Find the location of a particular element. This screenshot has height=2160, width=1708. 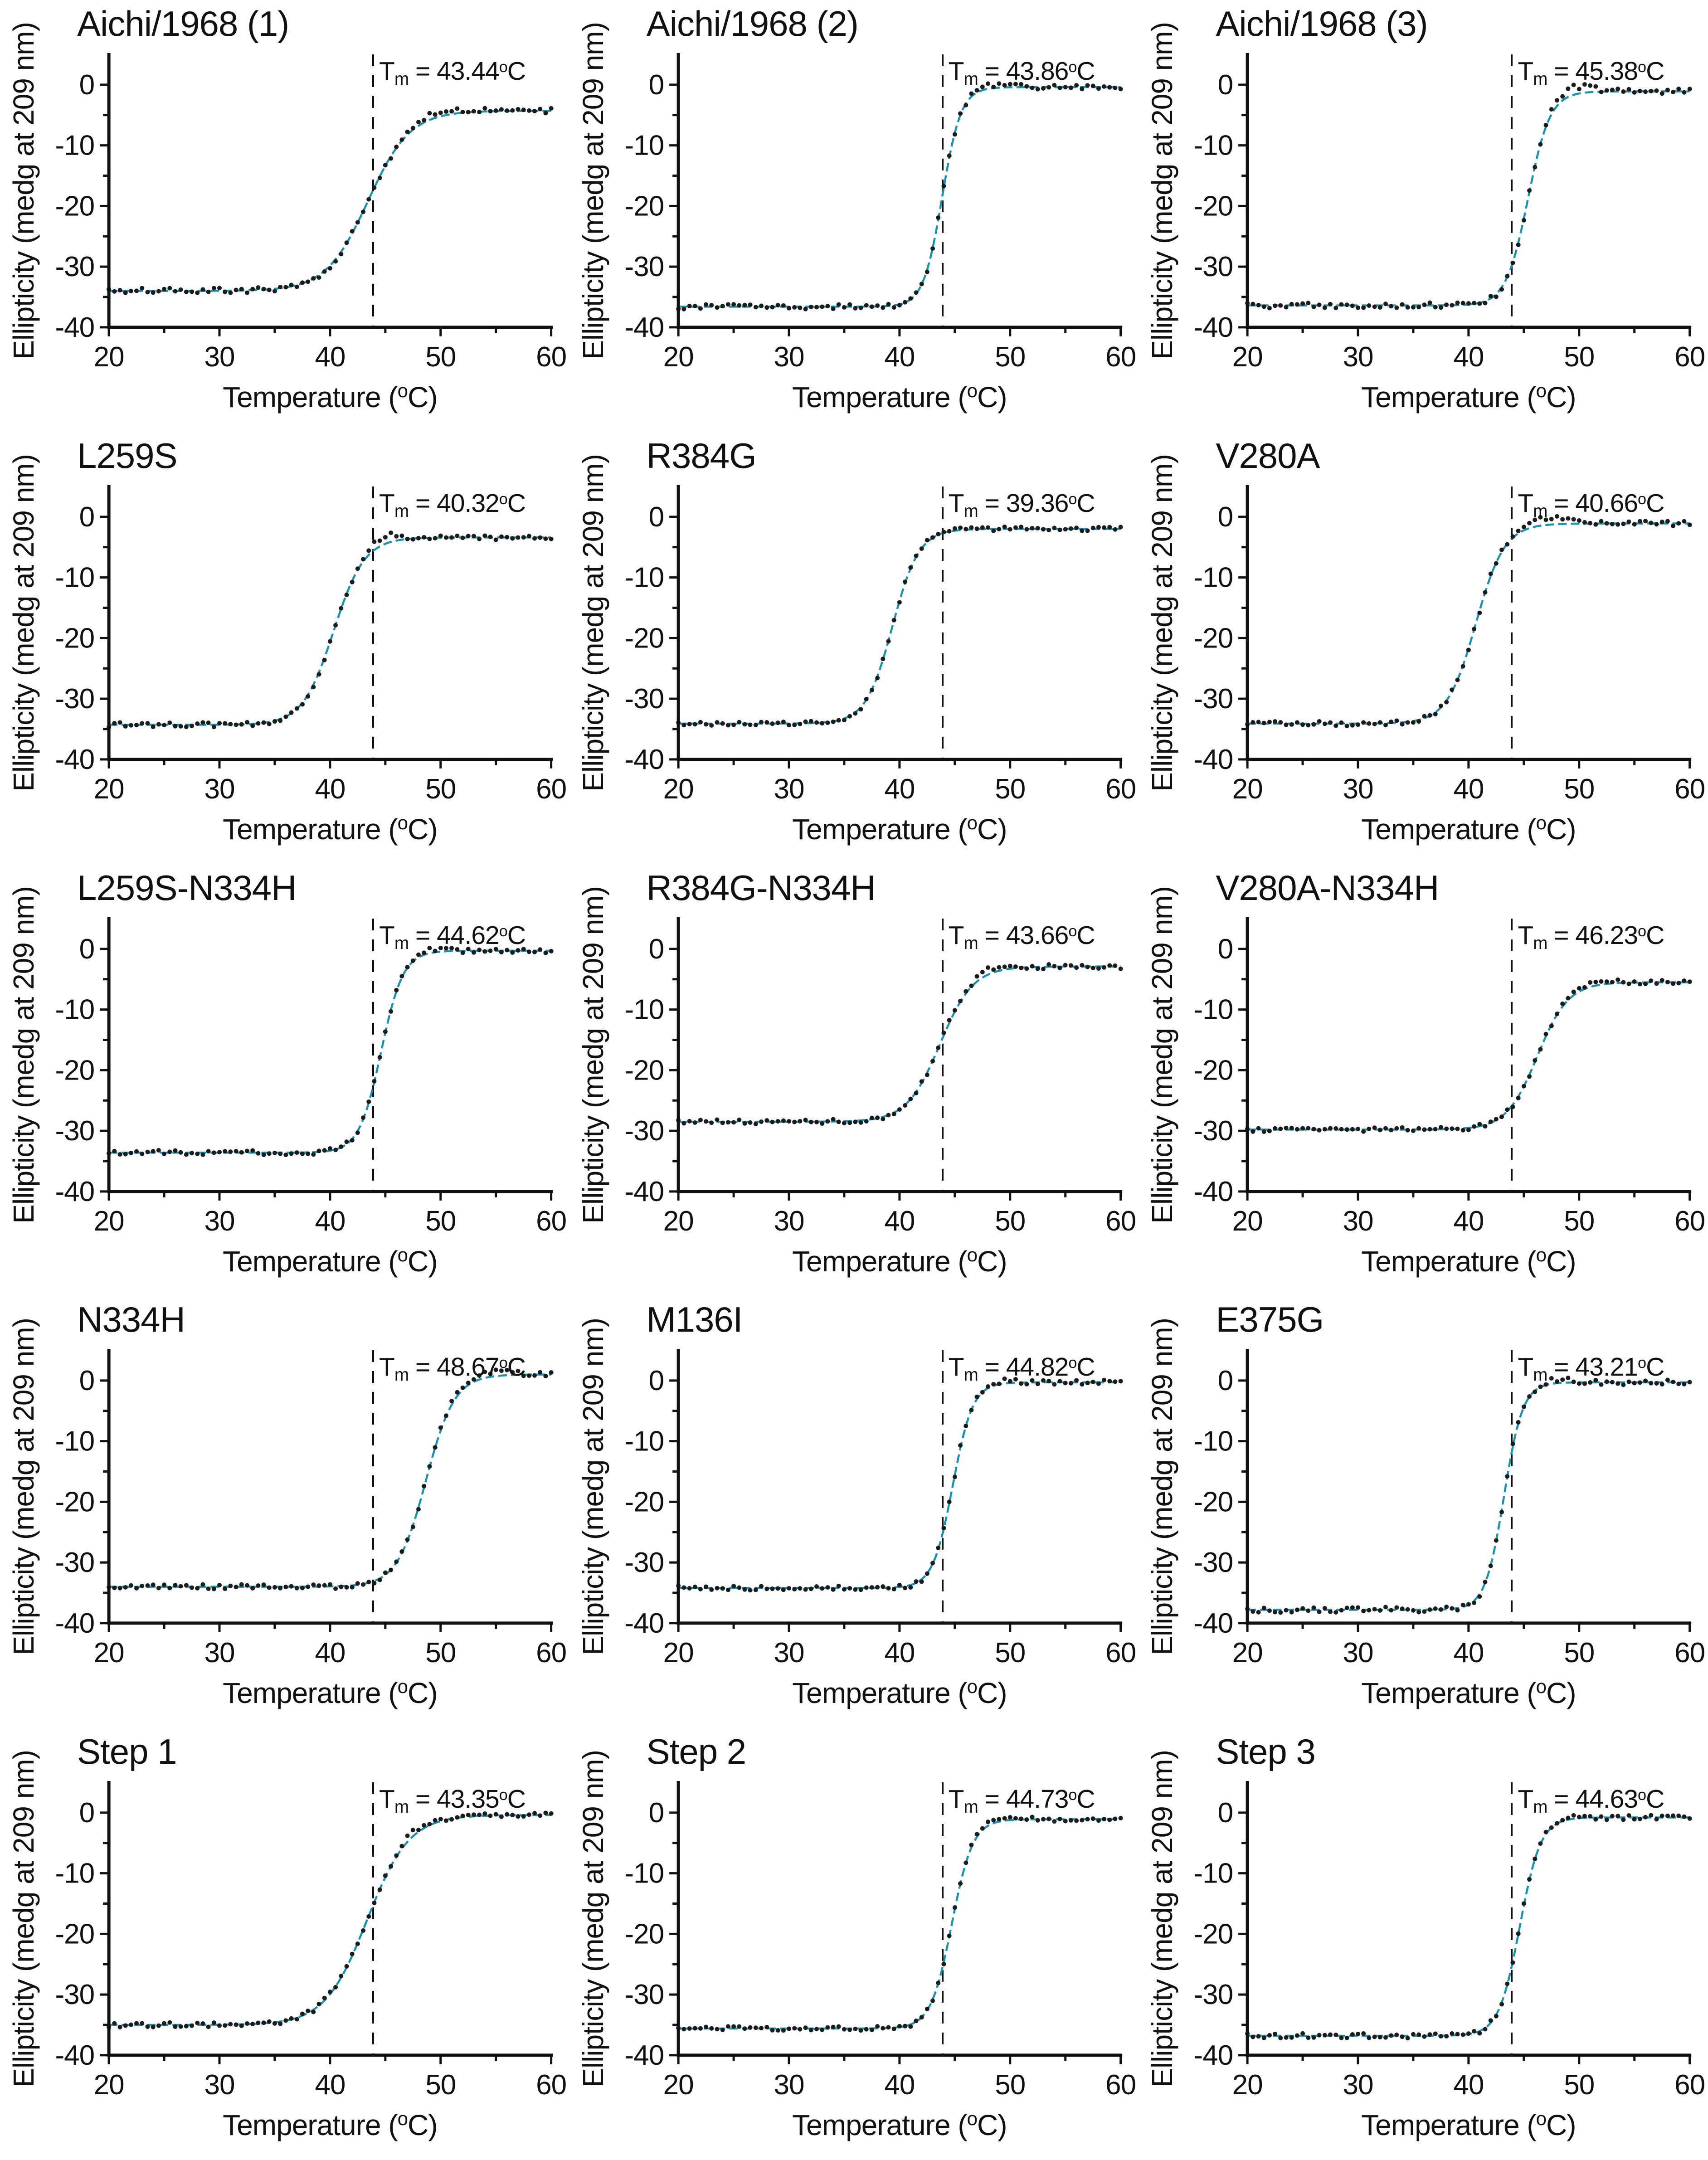

svg-text: -30 is located at coordinates (1213, 699).